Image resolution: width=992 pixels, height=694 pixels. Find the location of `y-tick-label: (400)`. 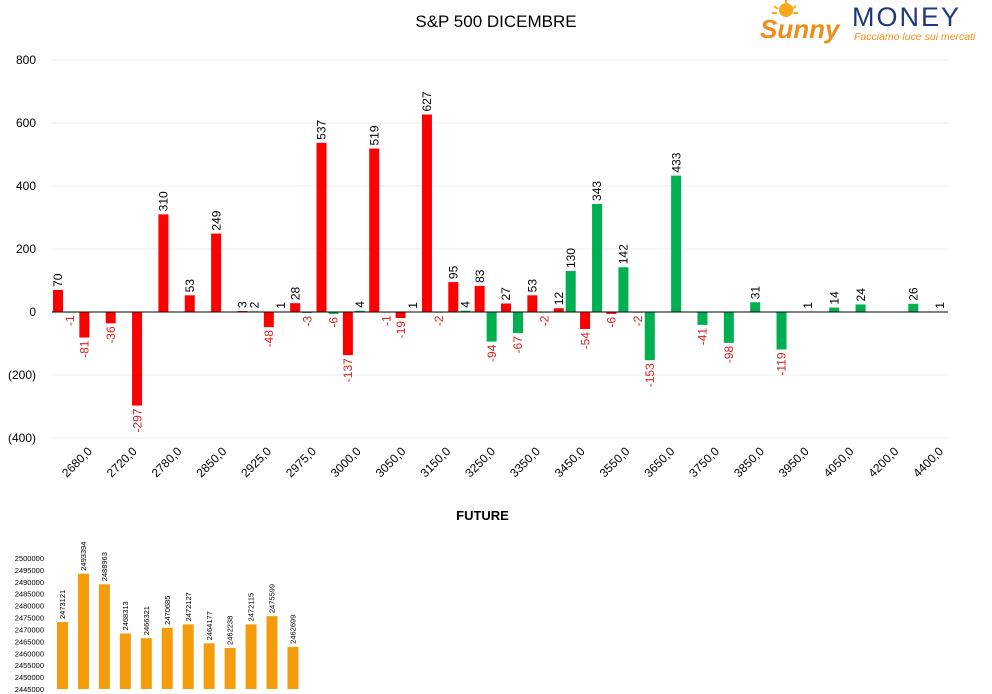

y-tick-label: (400) is located at coordinates (22, 438).